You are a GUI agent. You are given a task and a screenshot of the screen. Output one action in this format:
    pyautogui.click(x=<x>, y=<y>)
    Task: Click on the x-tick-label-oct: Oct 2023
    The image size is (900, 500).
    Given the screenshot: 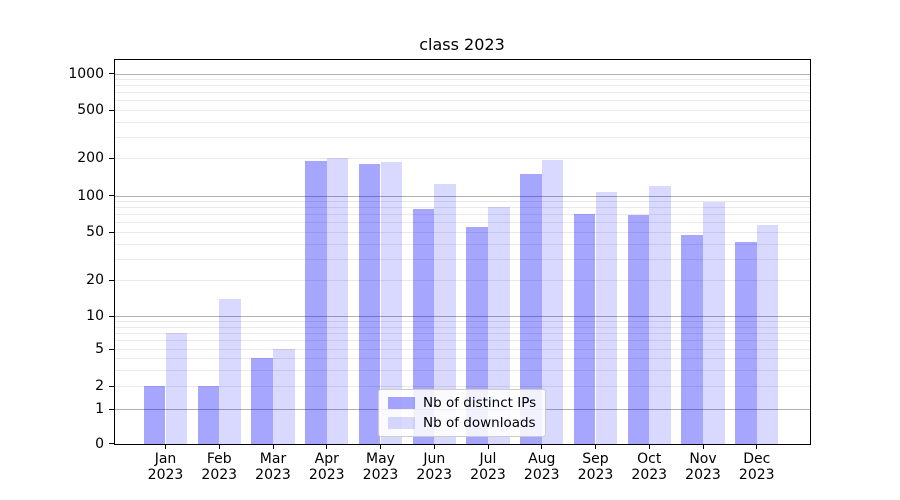 What is the action you would take?
    pyautogui.click(x=649, y=467)
    